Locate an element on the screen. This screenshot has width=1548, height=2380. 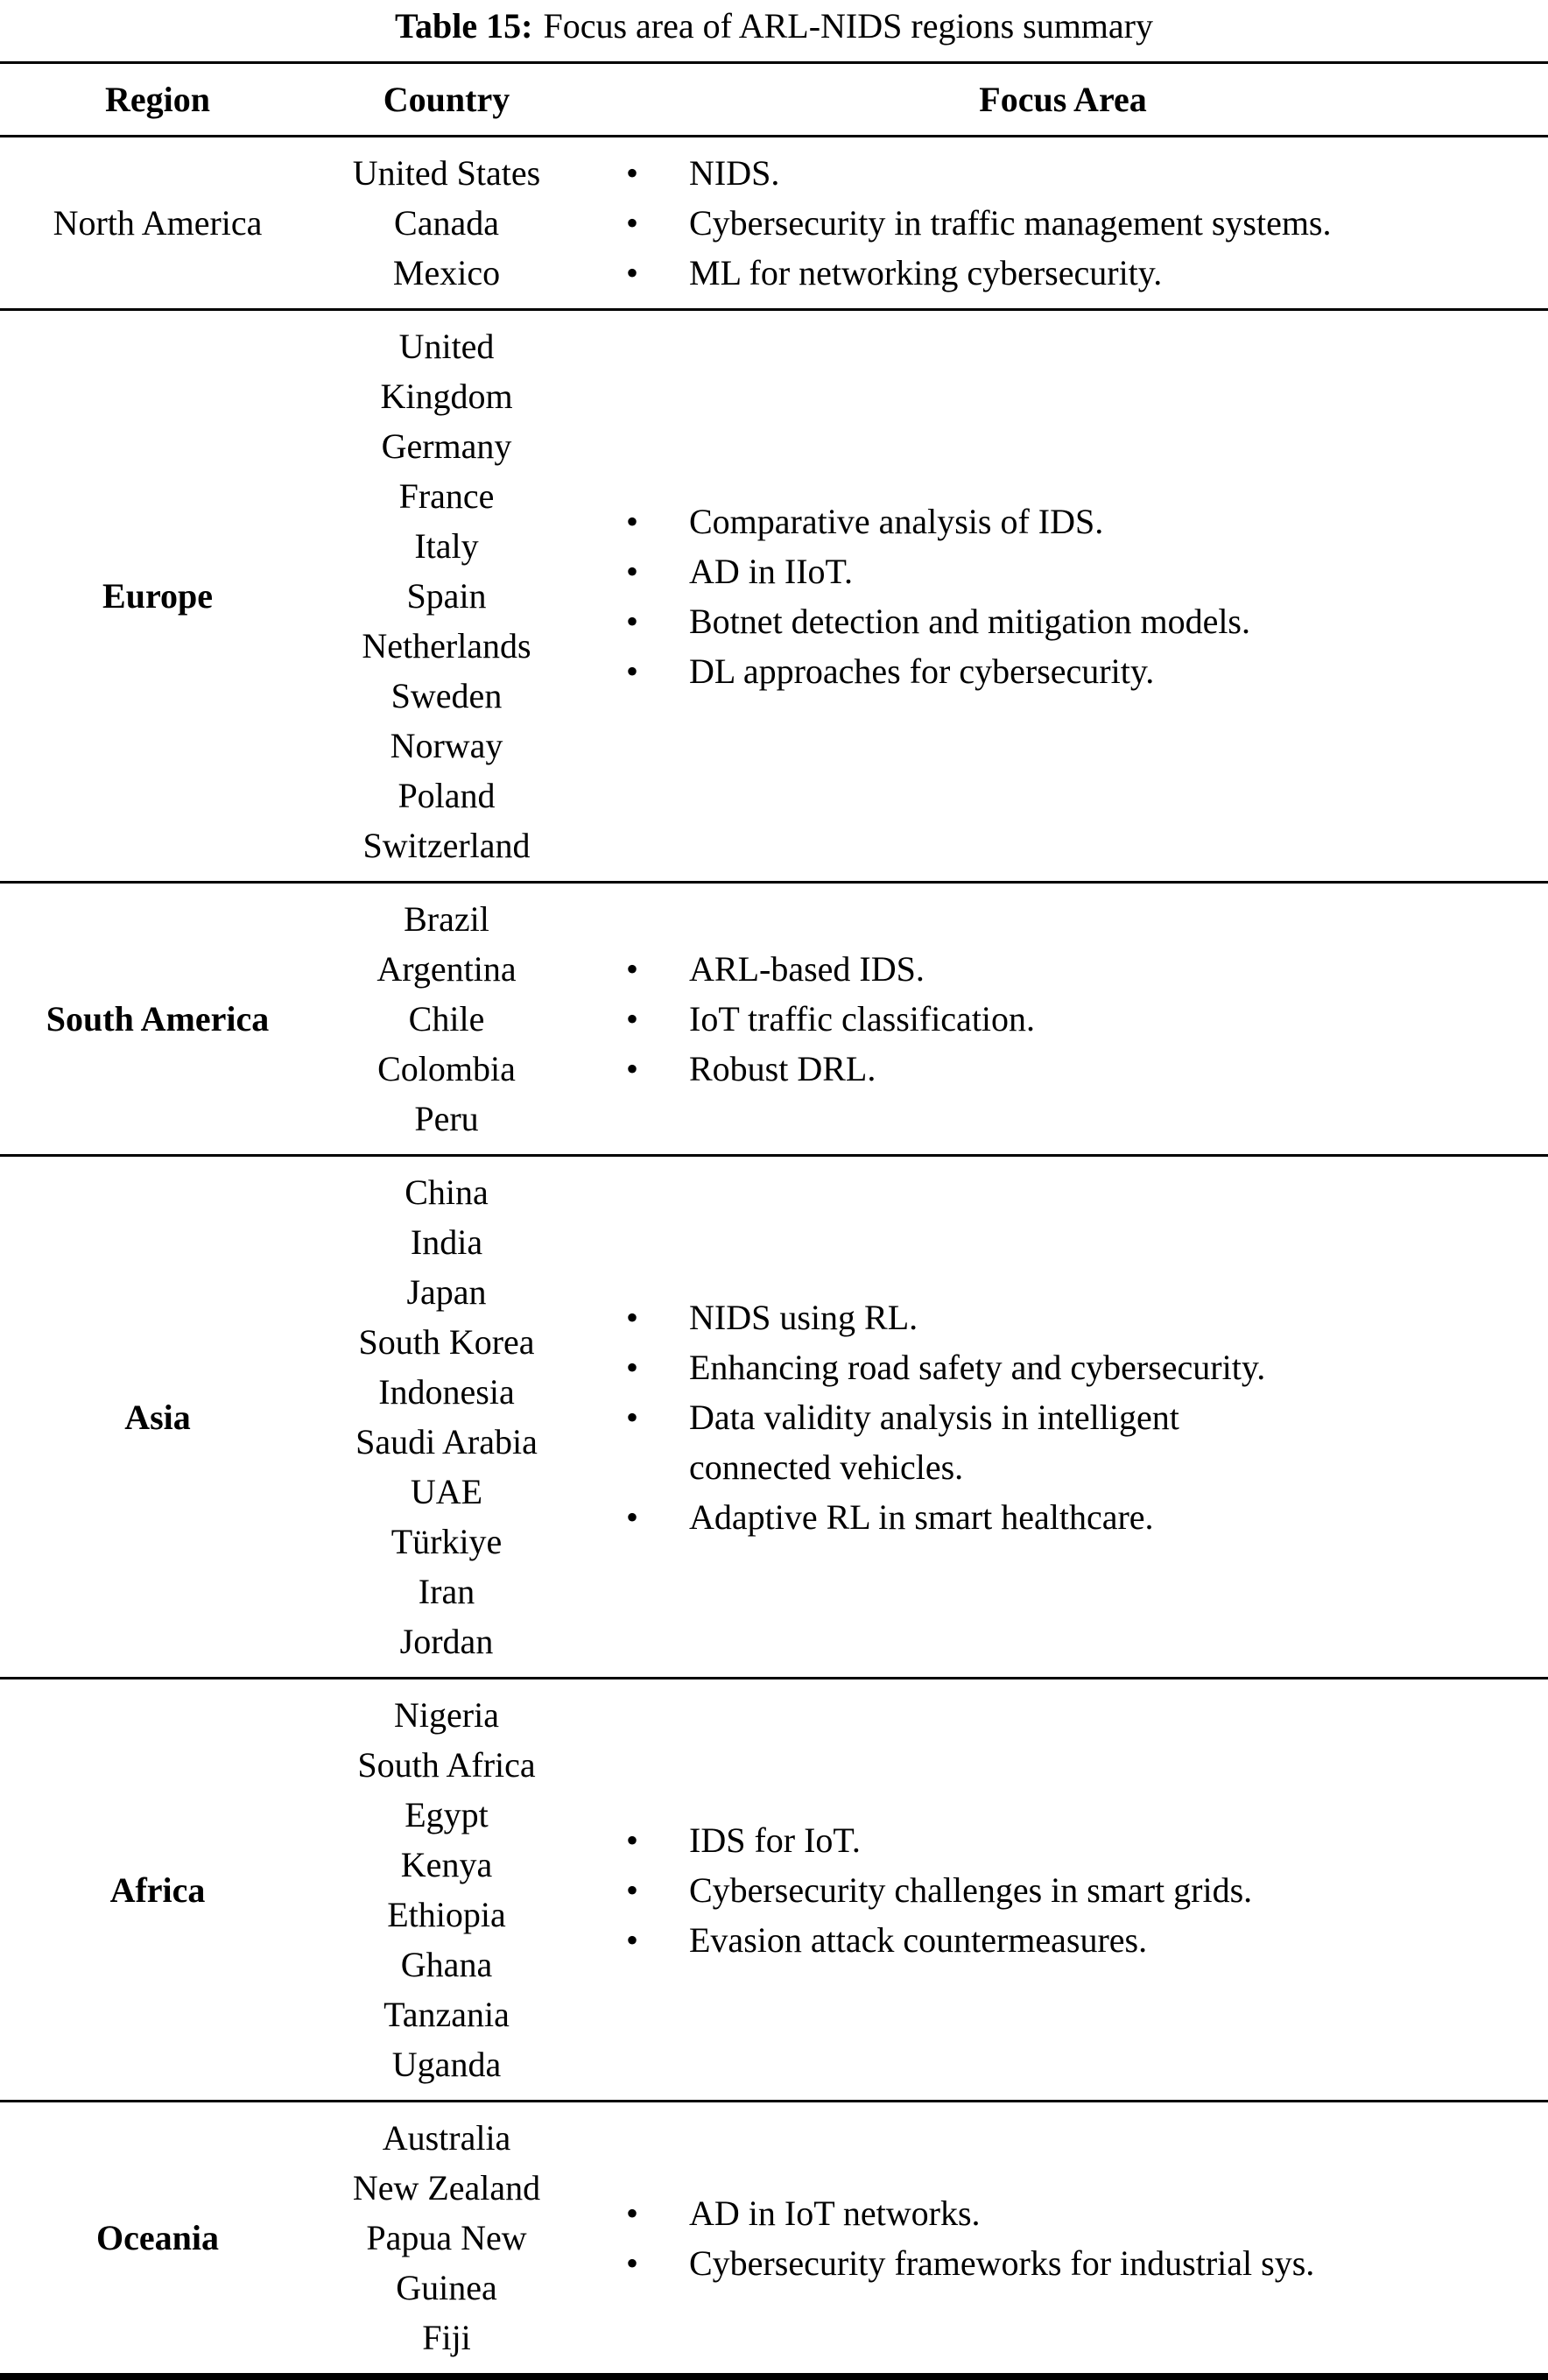
focus-area-text: IoT traffic classification. is located at coordinates (863, 1019).